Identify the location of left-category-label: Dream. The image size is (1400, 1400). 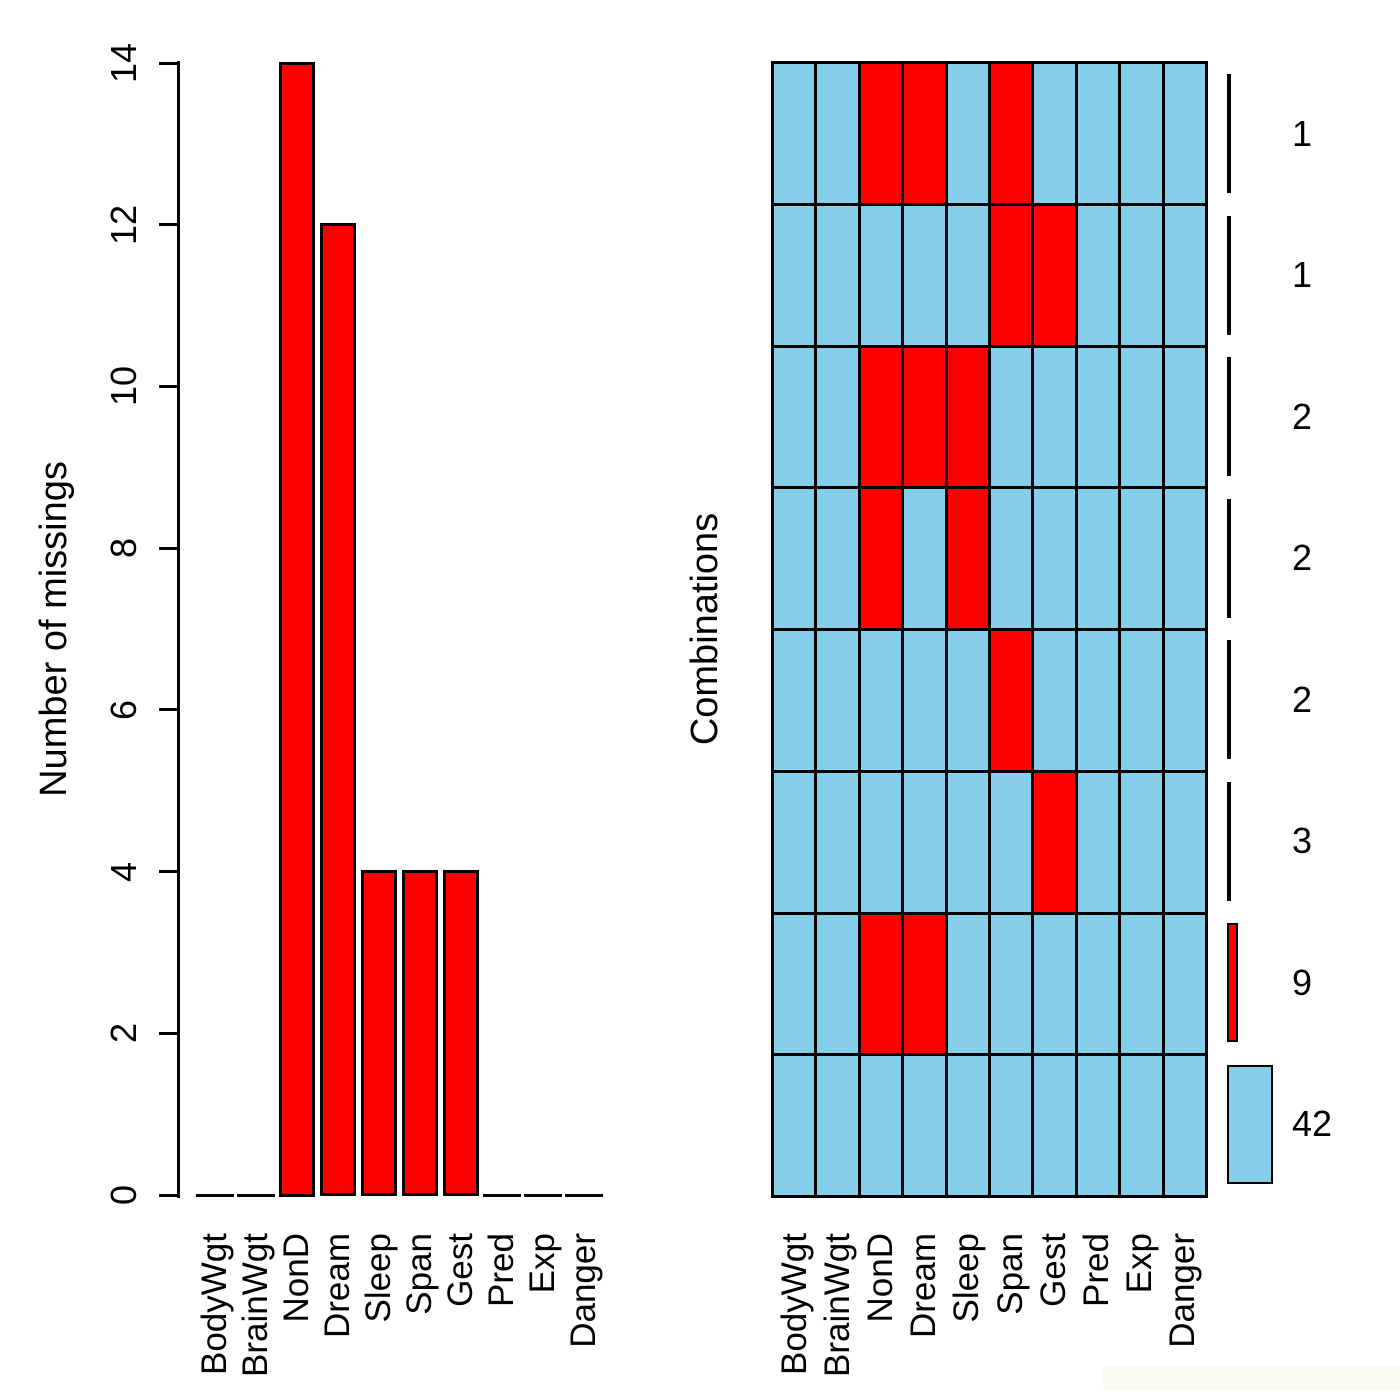
(337, 1286).